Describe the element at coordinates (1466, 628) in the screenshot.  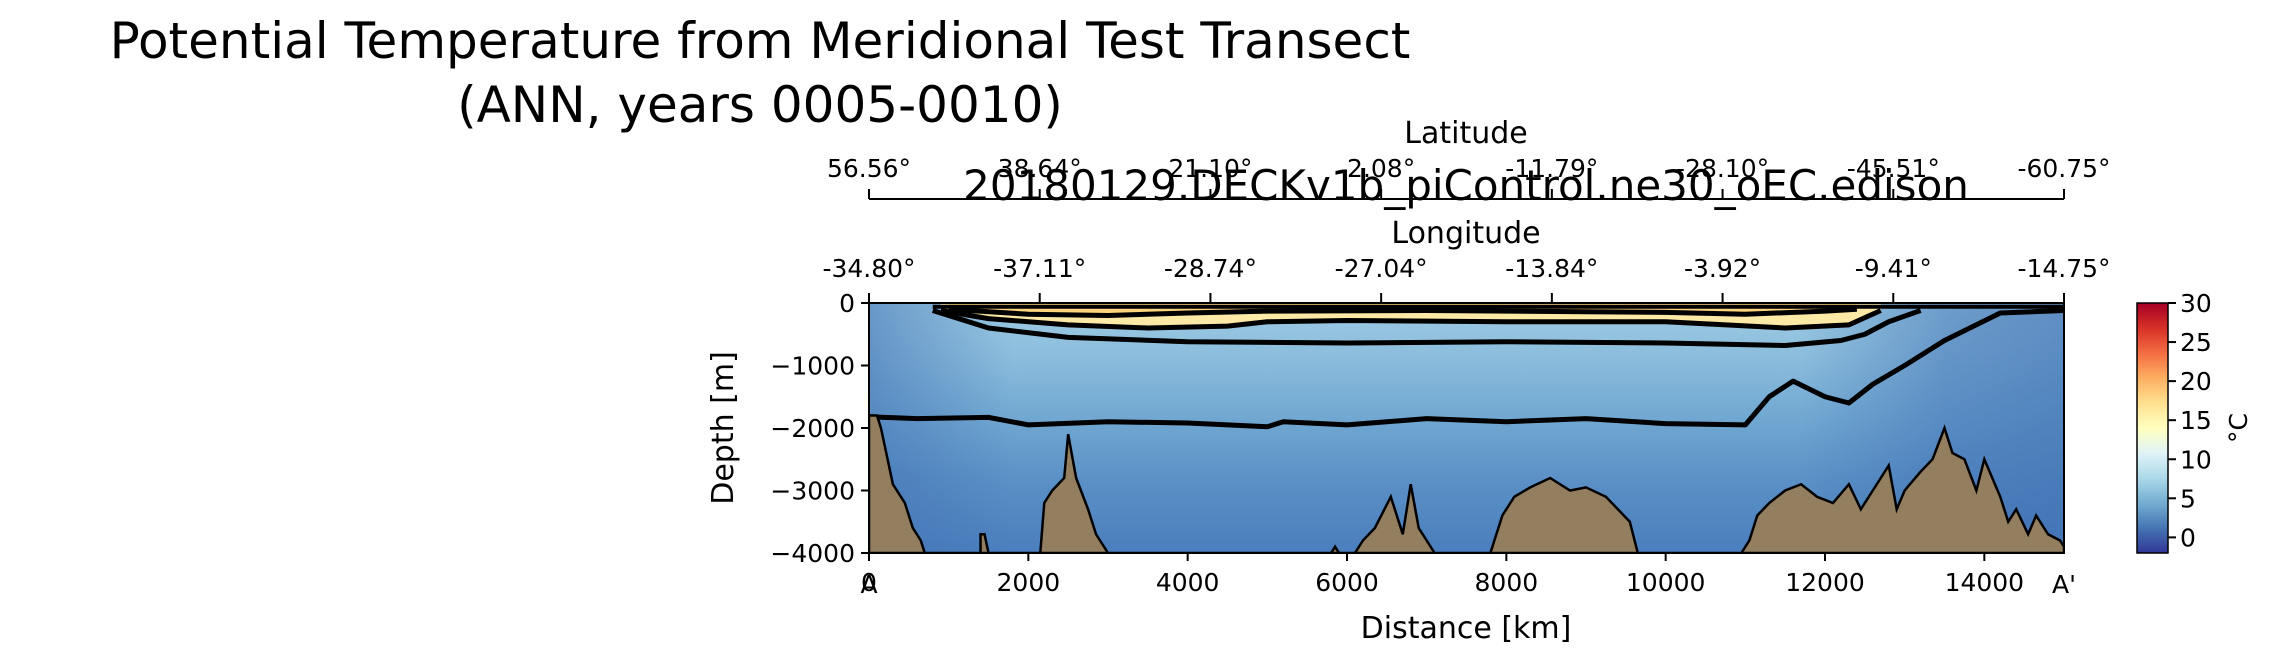
I see `x-axis-label: Distance [km]` at that location.